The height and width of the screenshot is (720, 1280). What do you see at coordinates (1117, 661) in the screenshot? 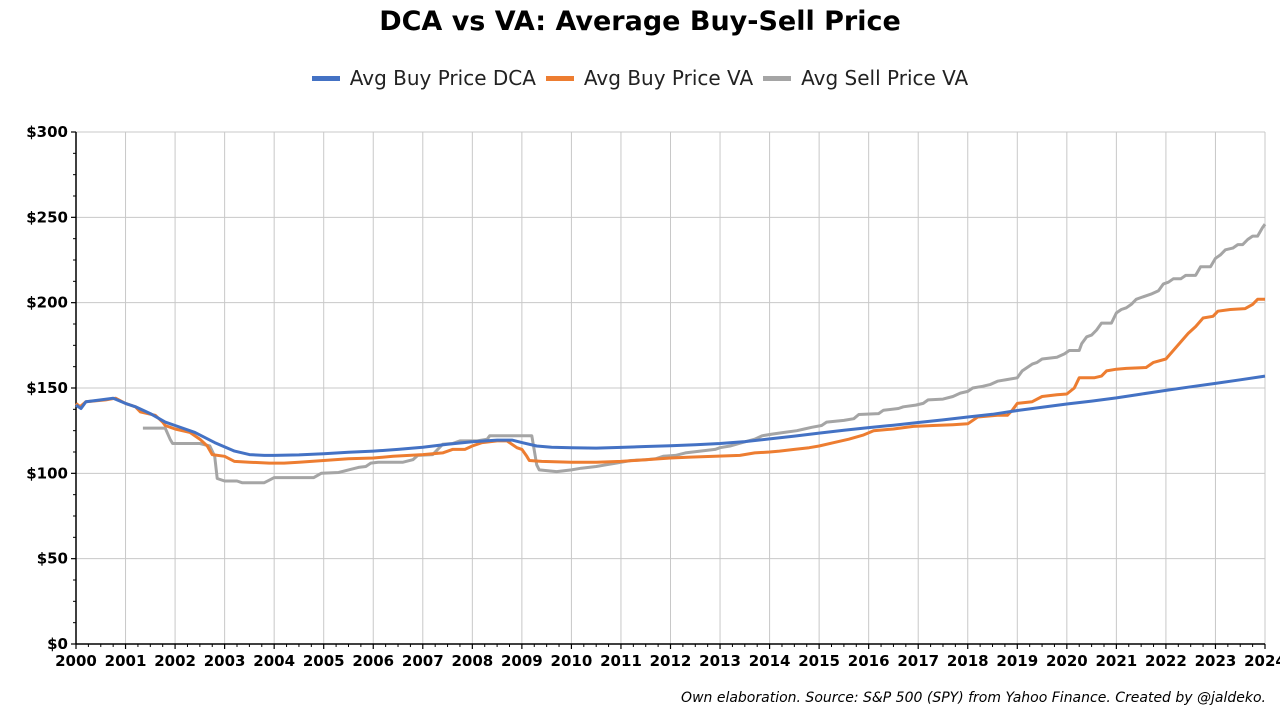
I see `x-tick-label: 2021` at bounding box center [1117, 661].